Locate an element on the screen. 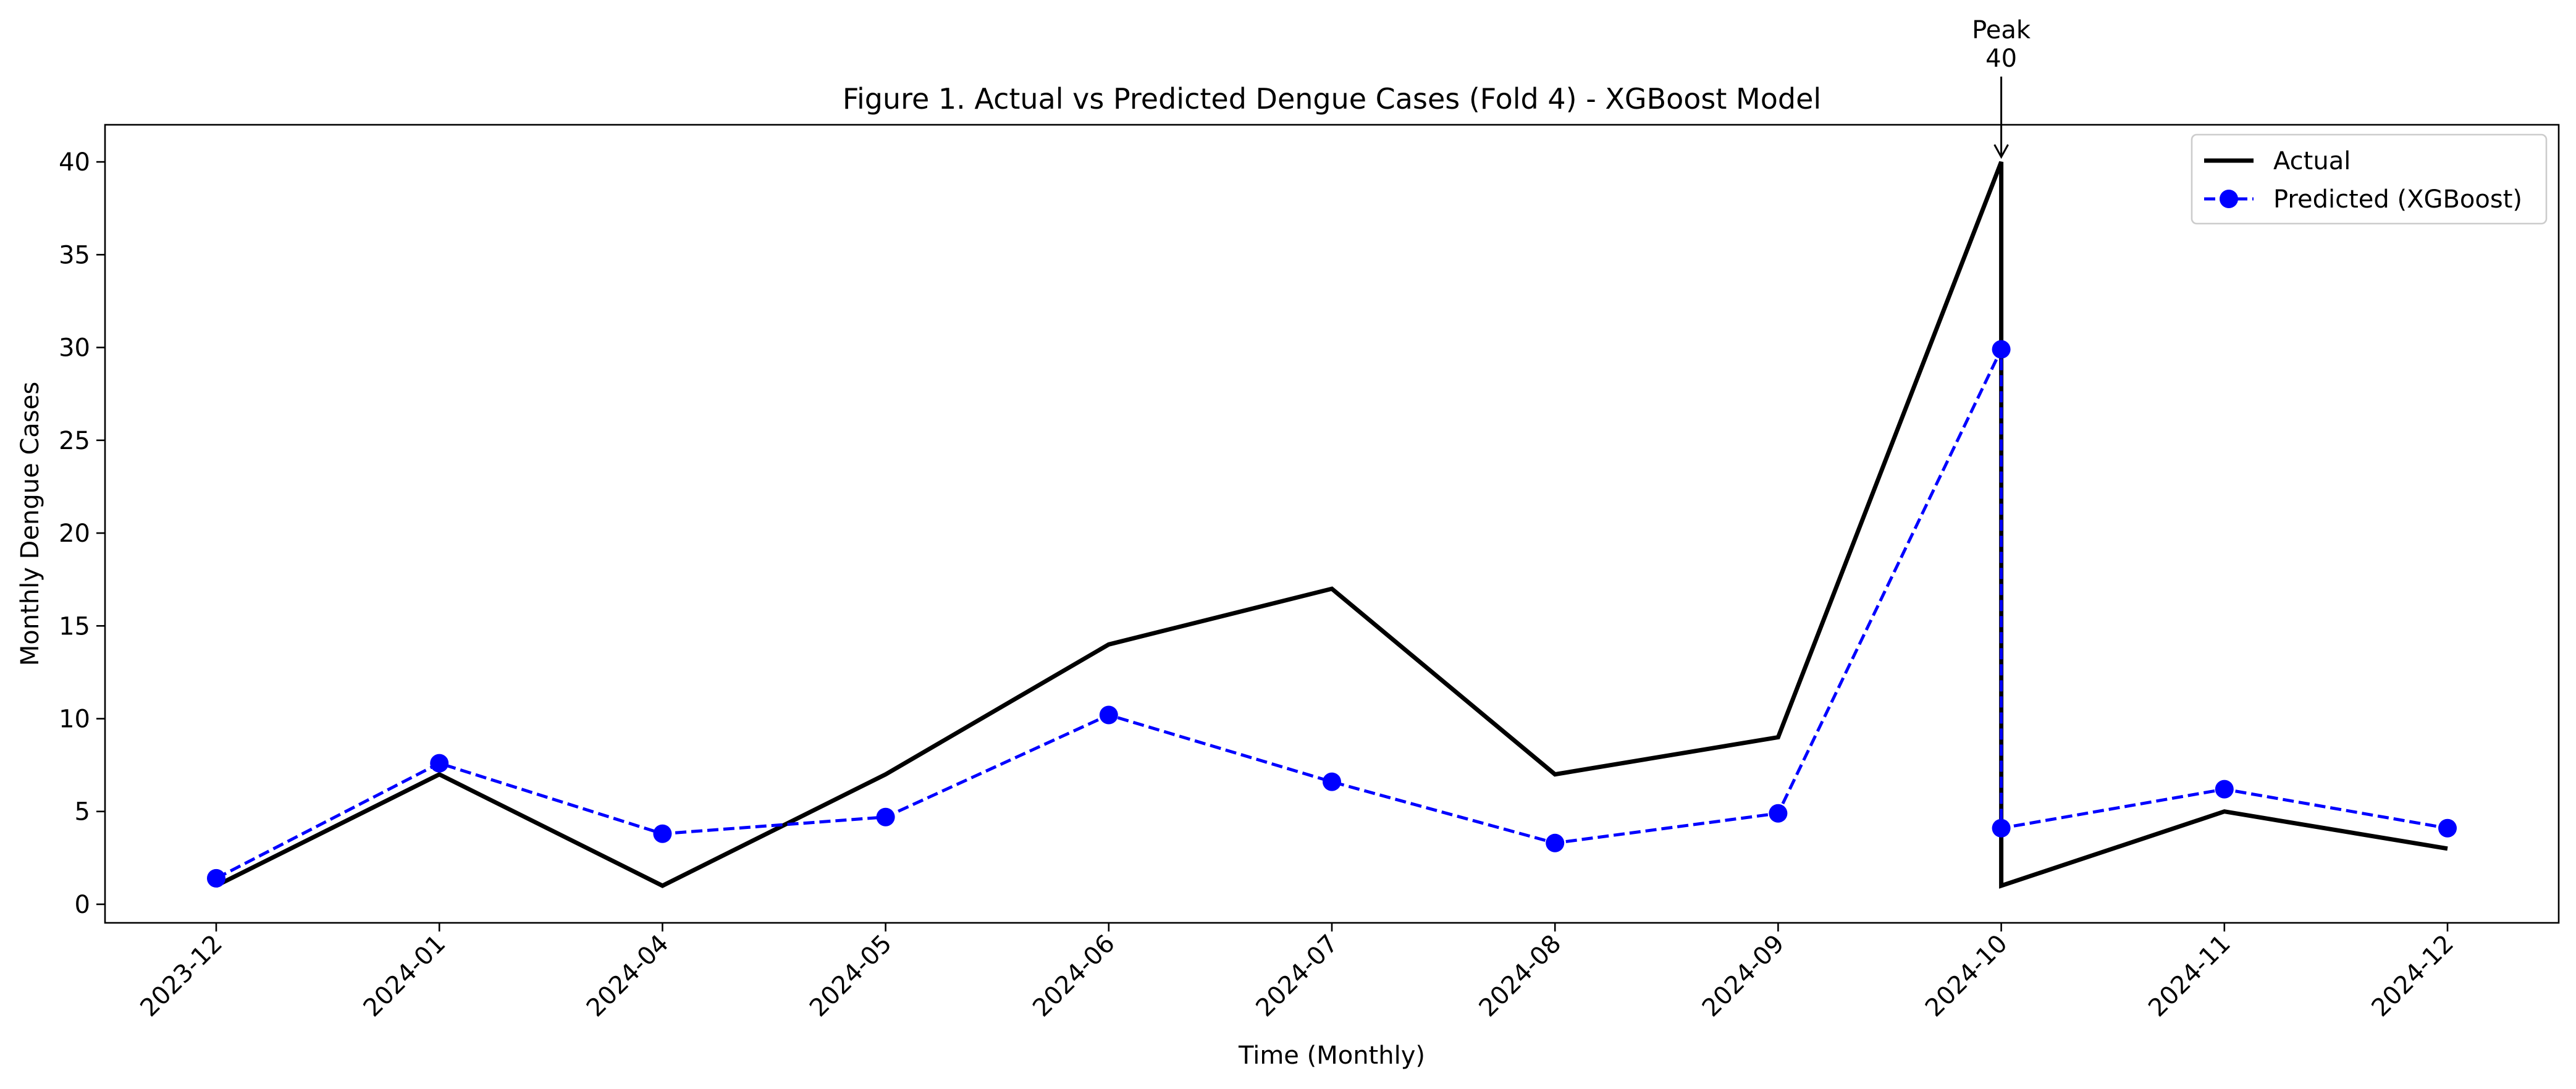 This screenshot has width=2576, height=1089. legend-marker is located at coordinates (2229, 199).